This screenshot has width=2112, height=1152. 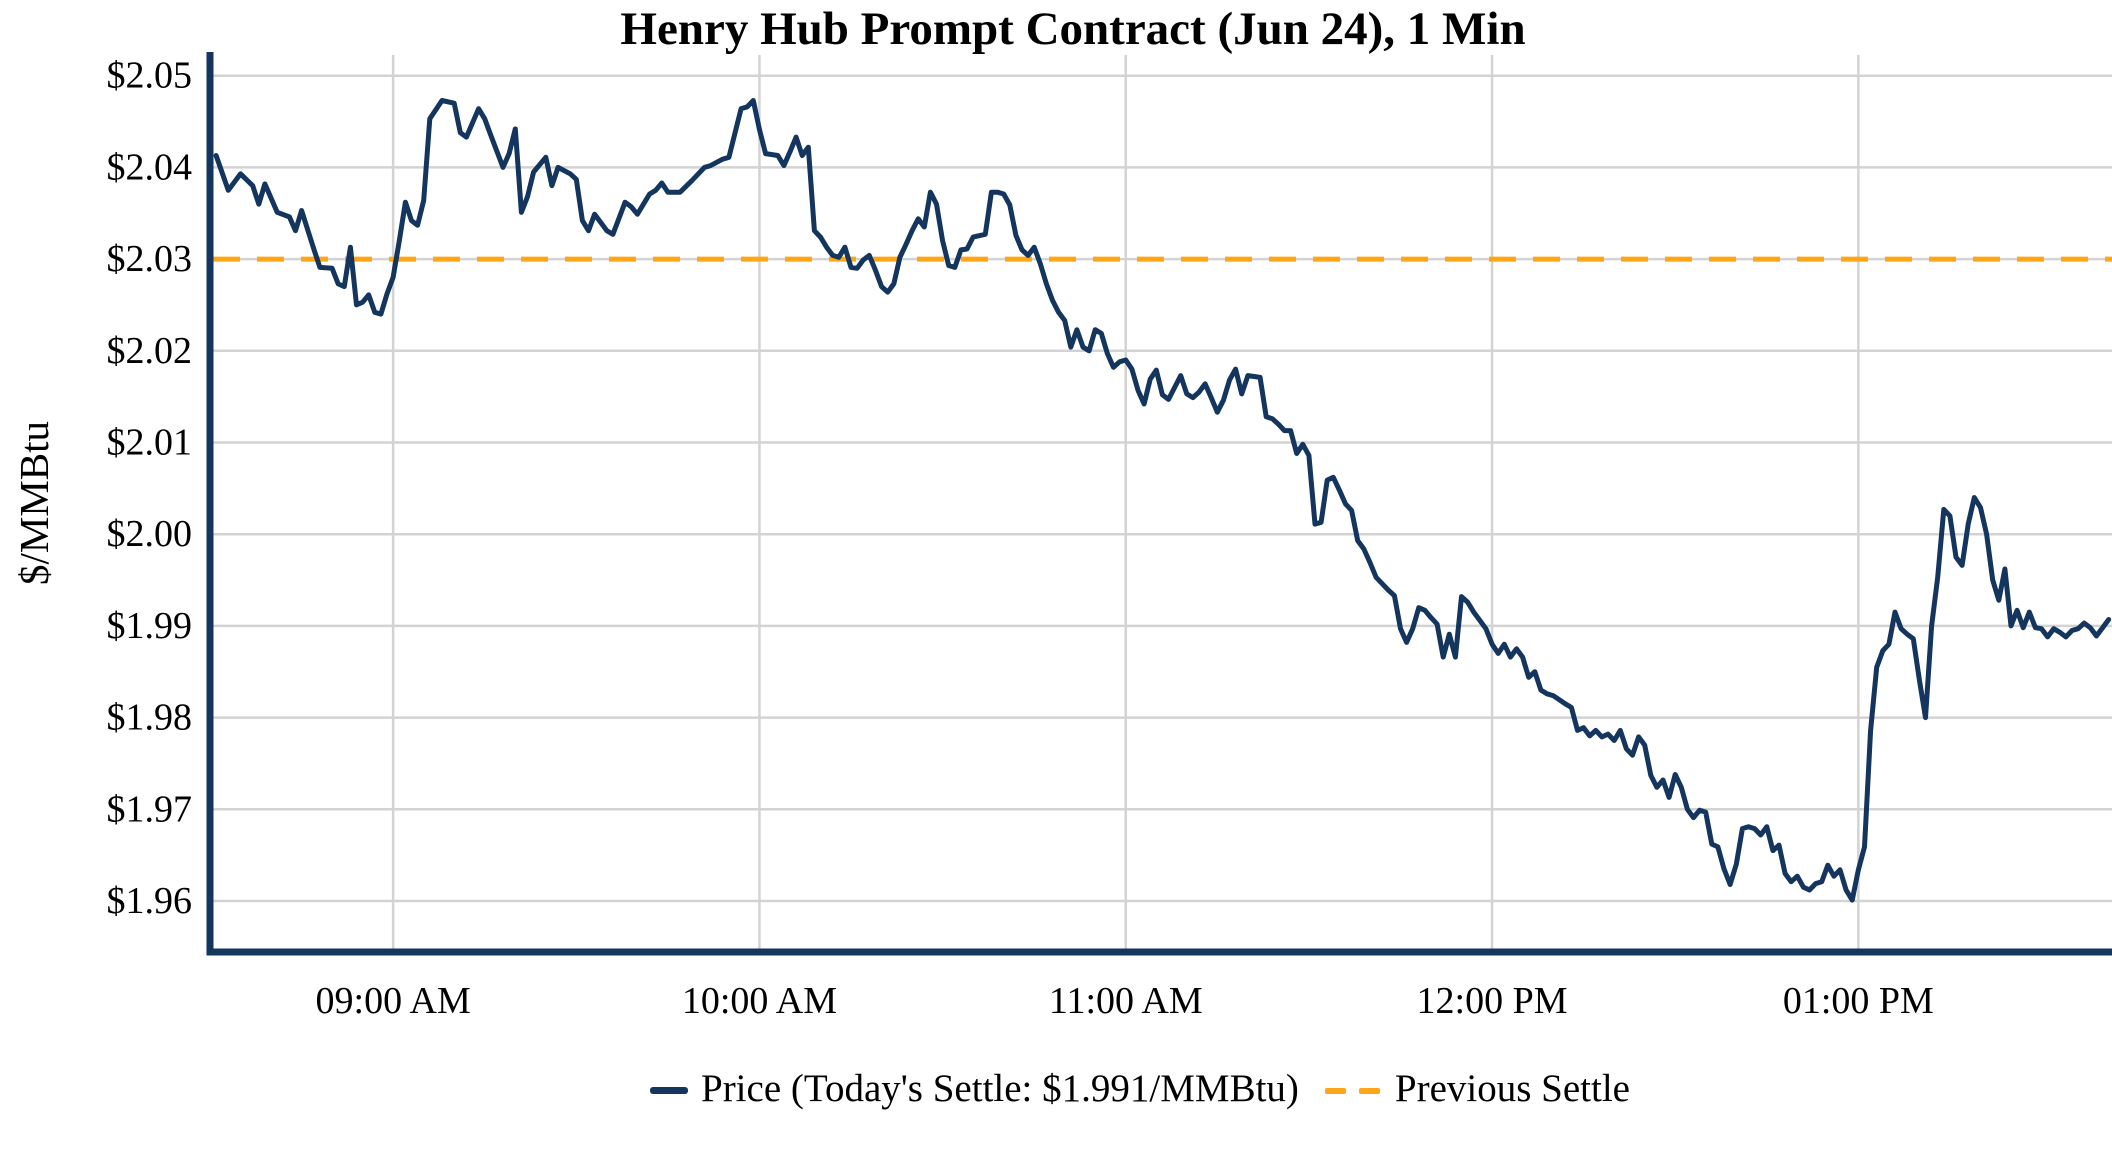 I want to click on y-tick-label: $2.00, so click(x=150, y=534).